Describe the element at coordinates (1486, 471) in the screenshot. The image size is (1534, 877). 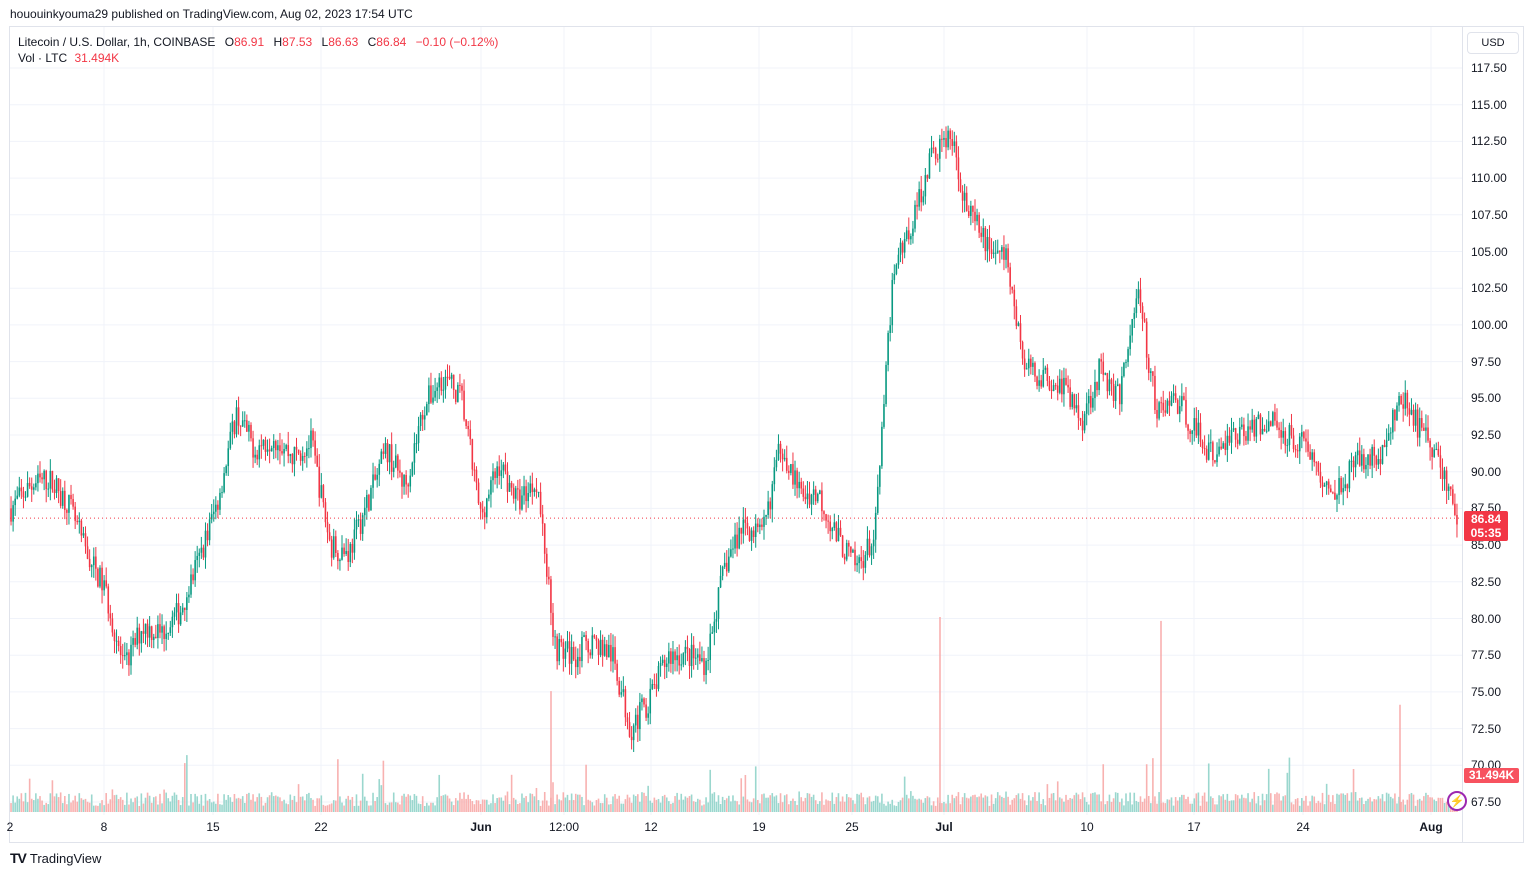
I see `price-tick: 90.00` at that location.